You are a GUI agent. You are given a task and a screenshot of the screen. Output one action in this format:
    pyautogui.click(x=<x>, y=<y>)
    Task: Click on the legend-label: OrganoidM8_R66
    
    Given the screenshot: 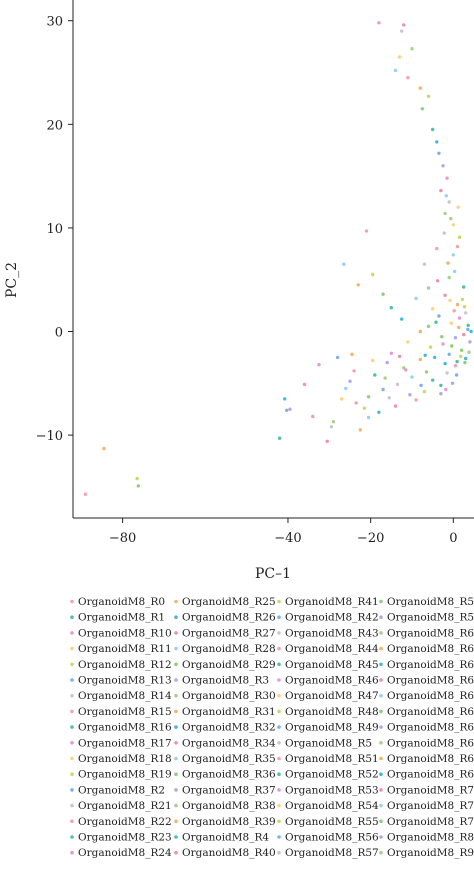 What is the action you would take?
    pyautogui.click(x=430, y=728)
    